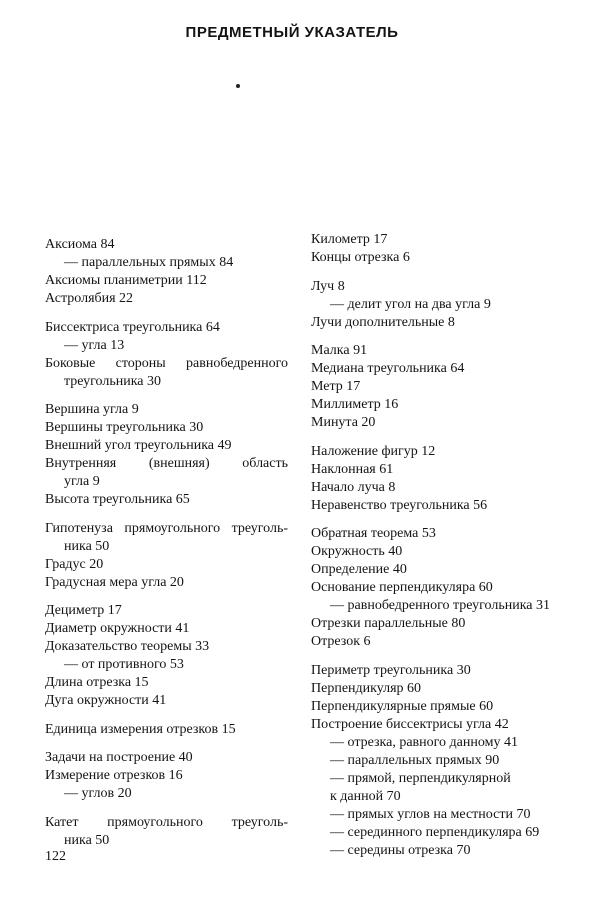 Image resolution: width=600 pixels, height=920 pixels. Describe the element at coordinates (399, 505) in the screenshot. I see `index-entry: Неравенство треугольника 56` at that location.